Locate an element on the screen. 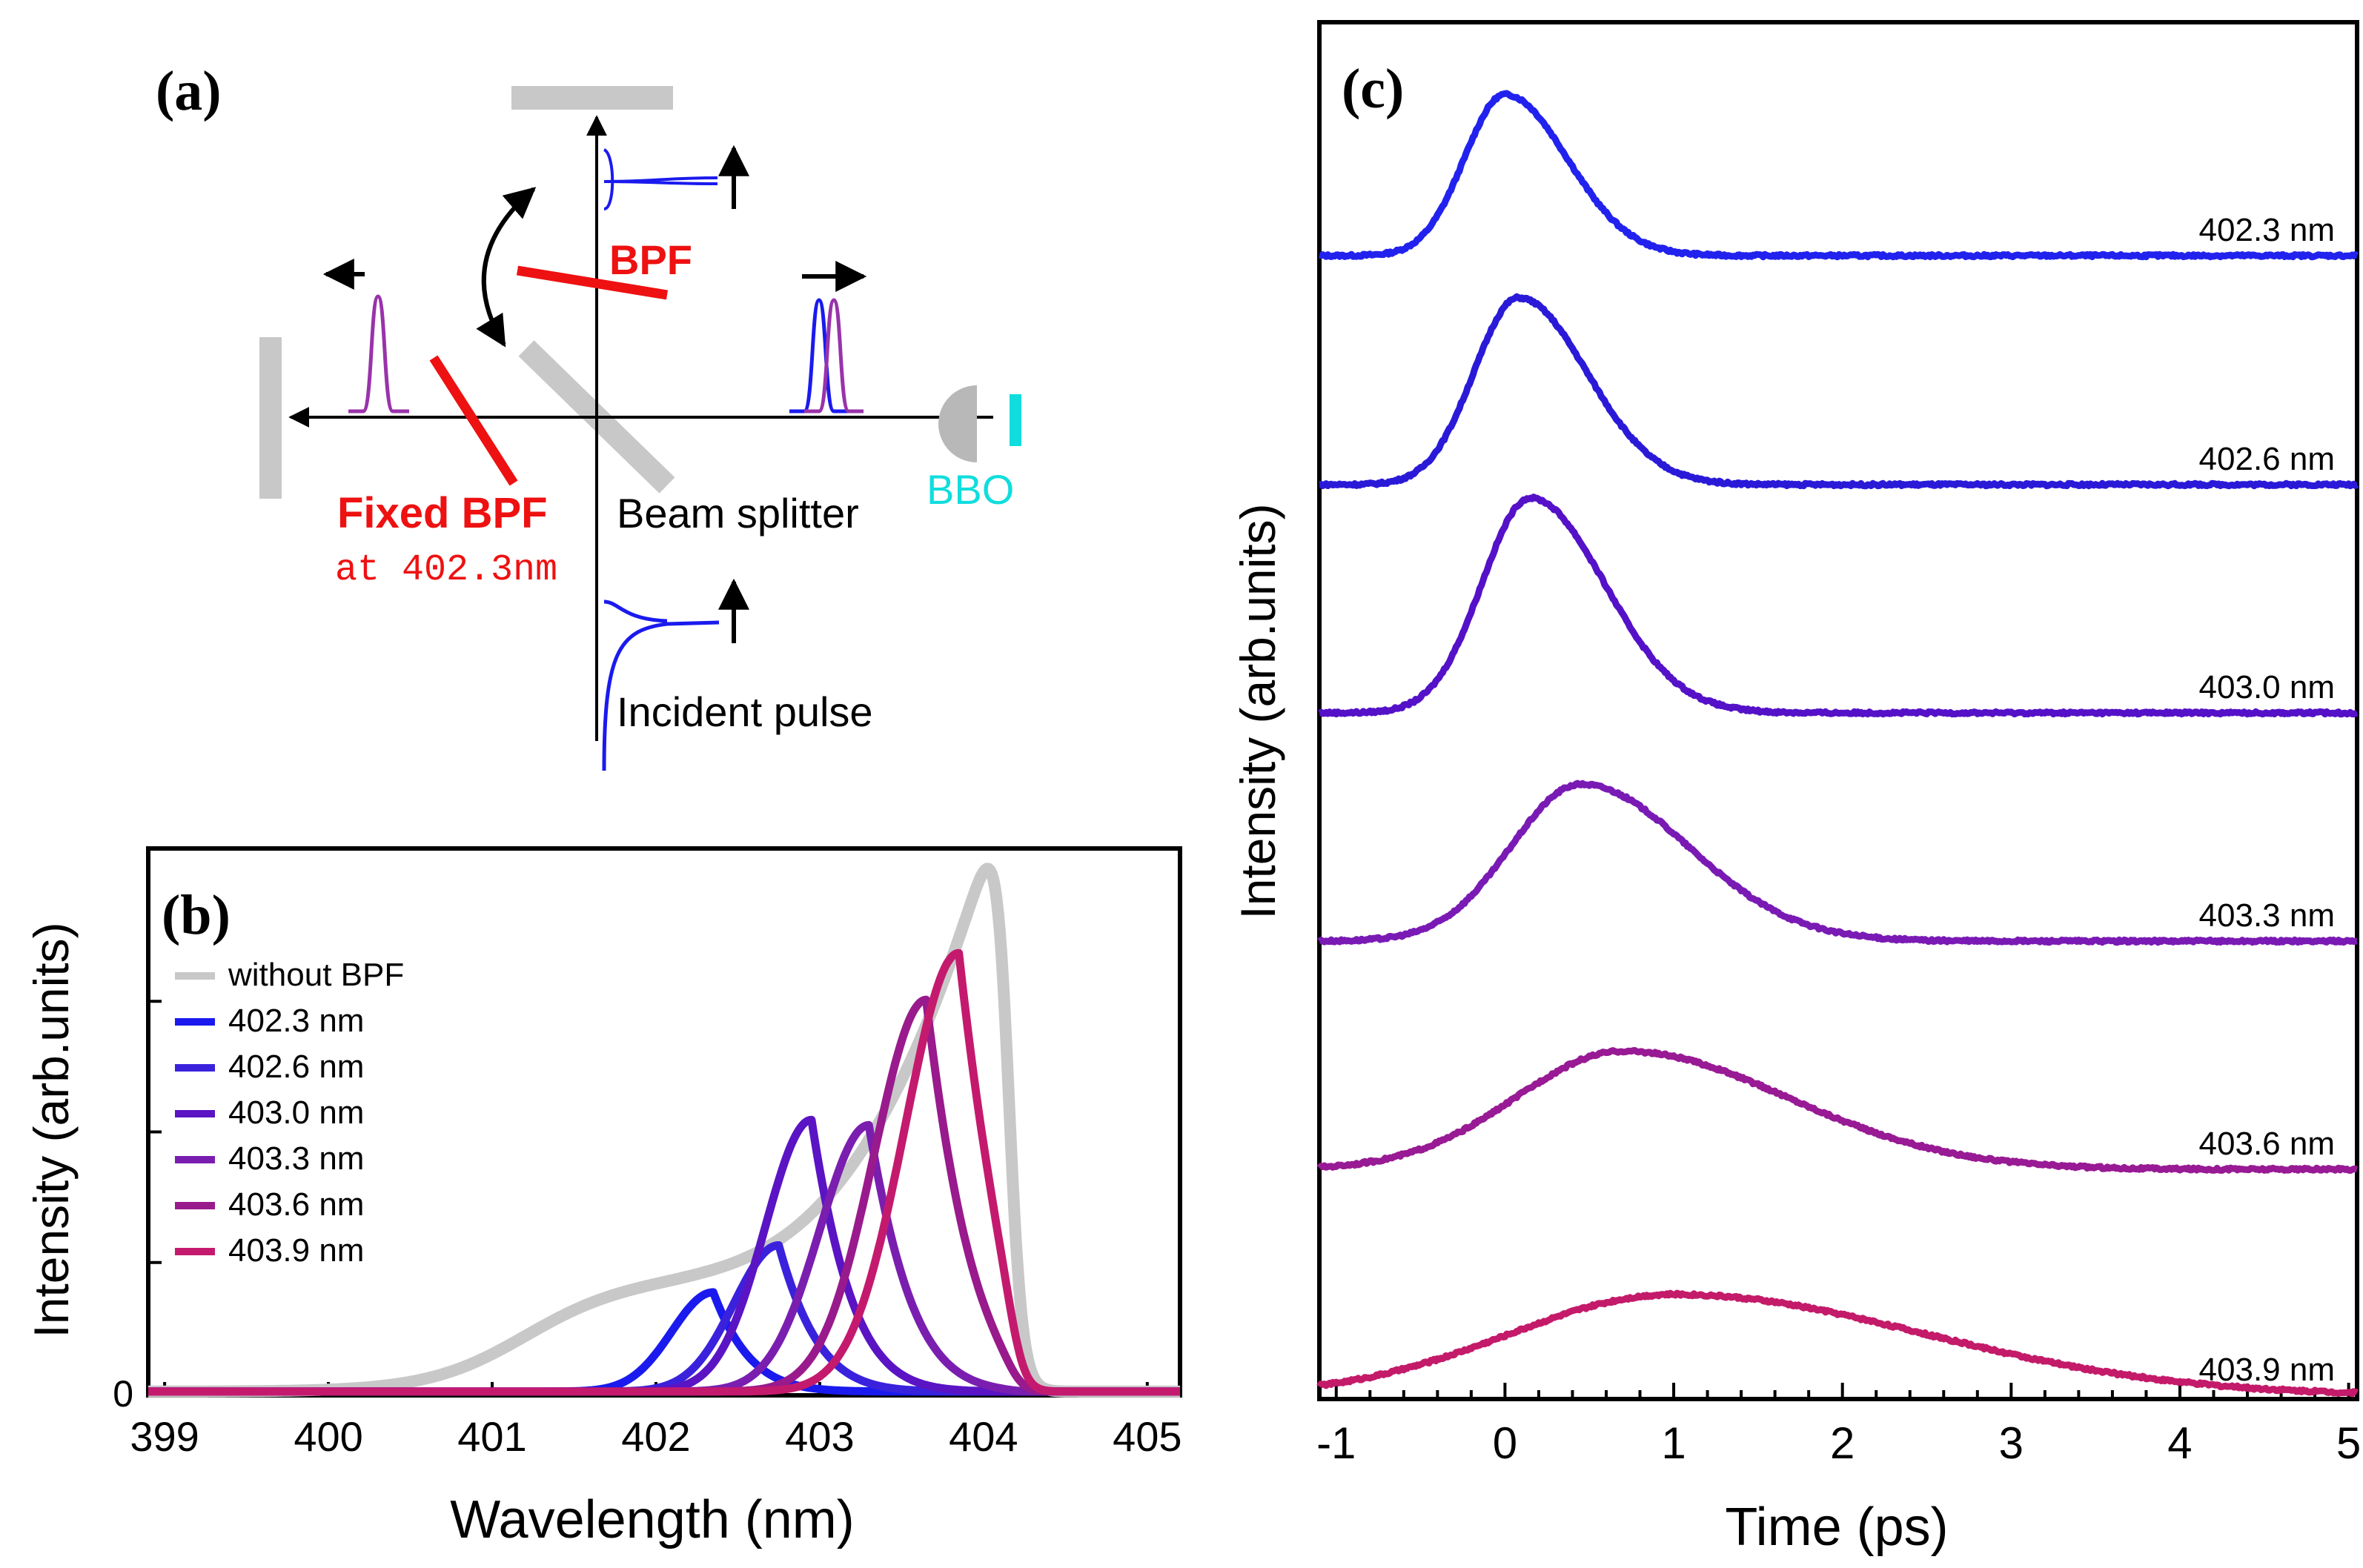 The height and width of the screenshot is (1568, 2363). pulse-top is located at coordinates (660, 179).